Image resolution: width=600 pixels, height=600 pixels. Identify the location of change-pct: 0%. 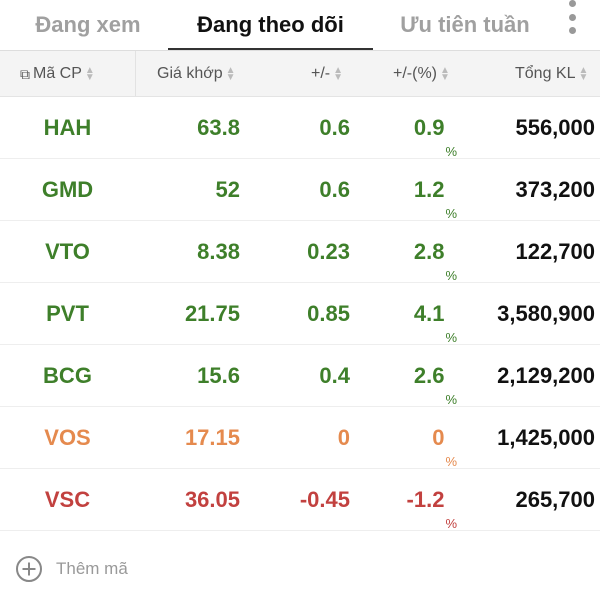
(444, 438).